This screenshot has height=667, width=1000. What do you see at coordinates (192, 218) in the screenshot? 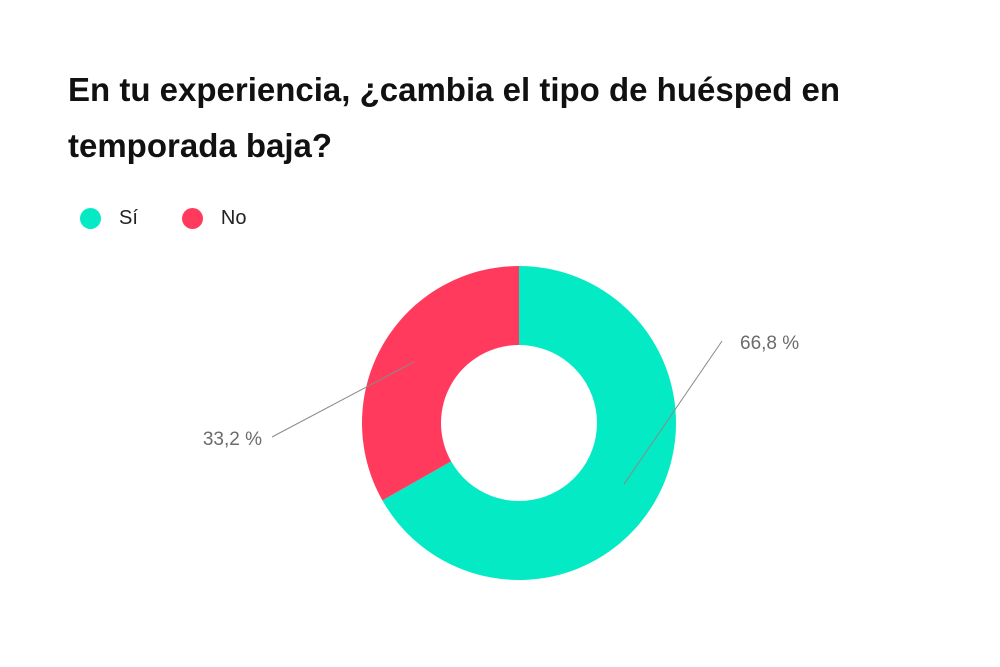
I see `legend-swatch-no` at bounding box center [192, 218].